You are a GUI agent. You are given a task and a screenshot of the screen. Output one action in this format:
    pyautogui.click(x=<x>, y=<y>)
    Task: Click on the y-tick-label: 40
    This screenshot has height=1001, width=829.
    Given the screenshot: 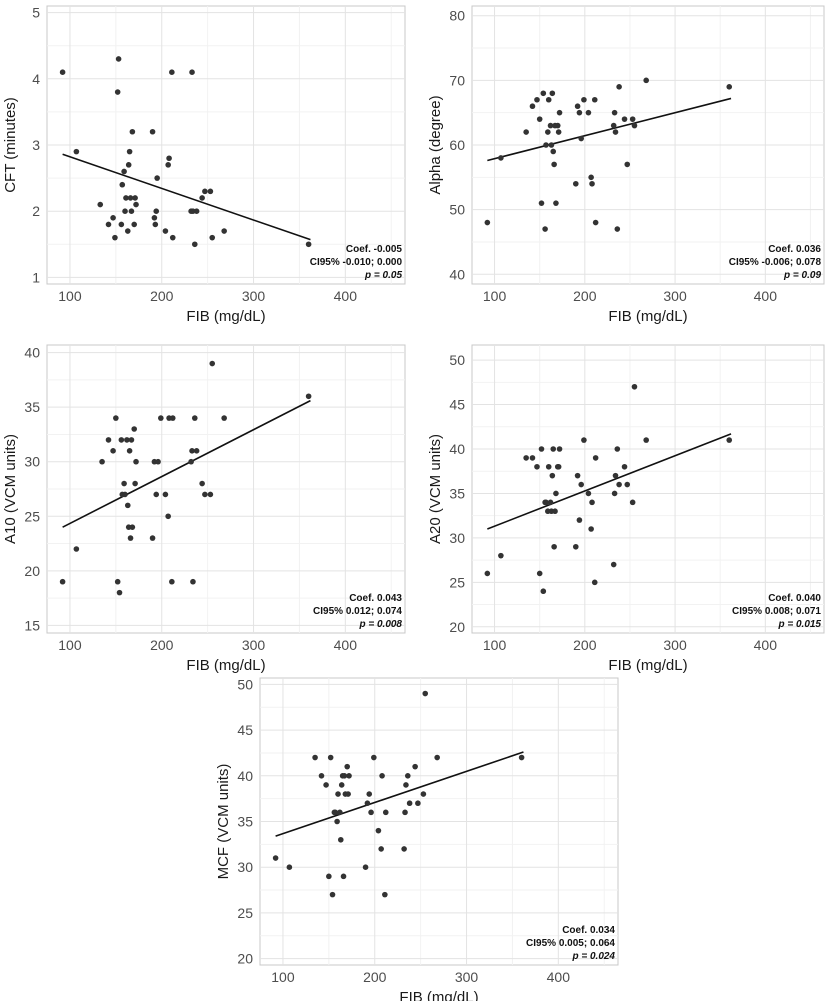 What is the action you would take?
    pyautogui.click(x=245, y=776)
    